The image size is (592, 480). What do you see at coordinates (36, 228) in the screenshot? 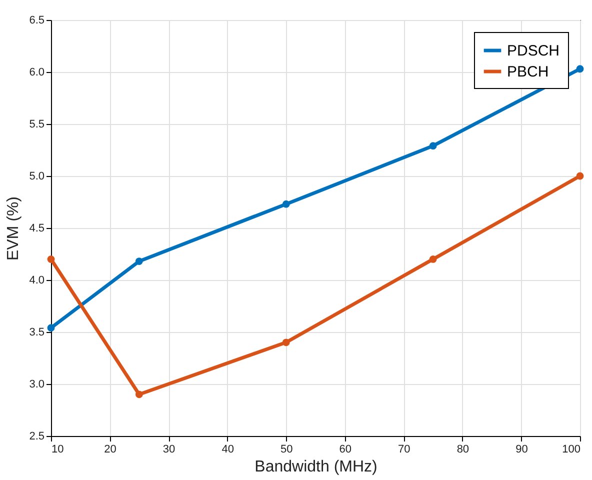
I see `y-tick-label: 4.5` at bounding box center [36, 228].